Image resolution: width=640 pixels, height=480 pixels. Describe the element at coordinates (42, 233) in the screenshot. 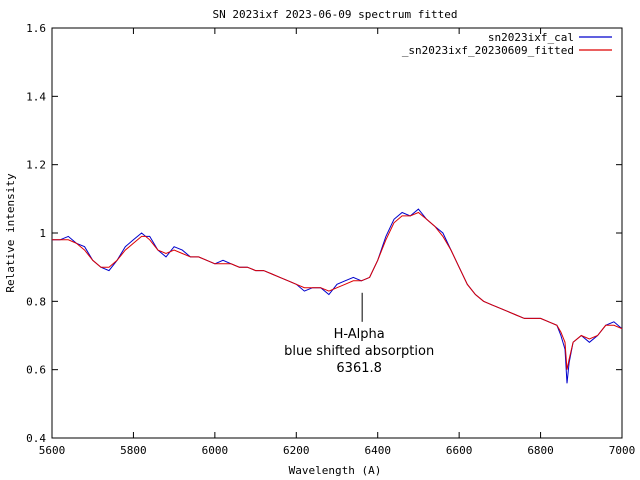

I see `y-tick-label: 1` at that location.